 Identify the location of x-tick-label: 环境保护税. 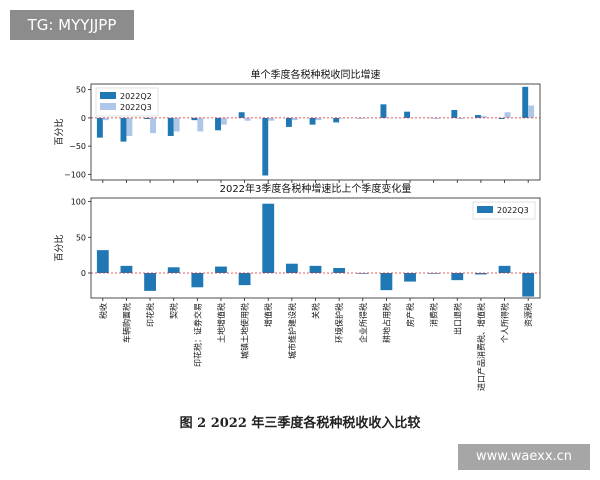
(339, 323).